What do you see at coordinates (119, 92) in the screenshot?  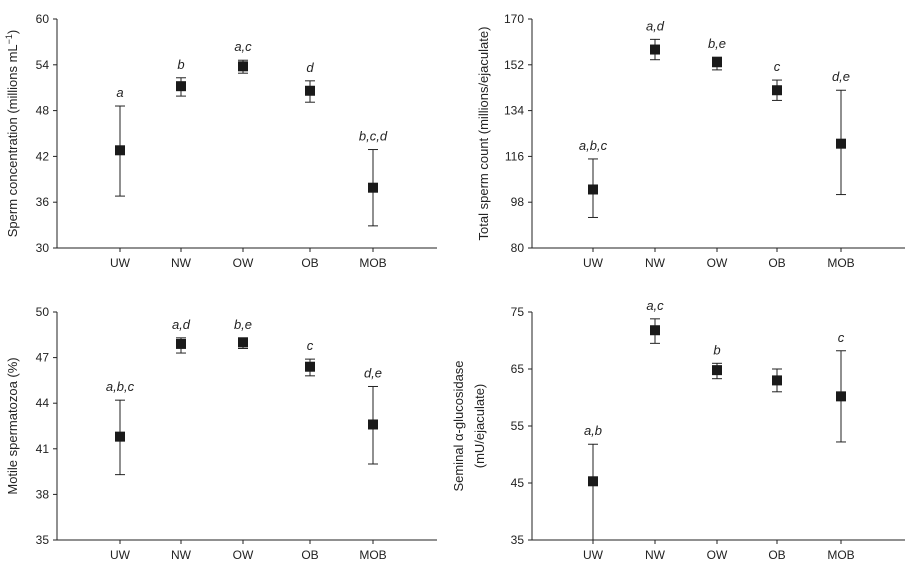 I see `significance-label: a` at bounding box center [119, 92].